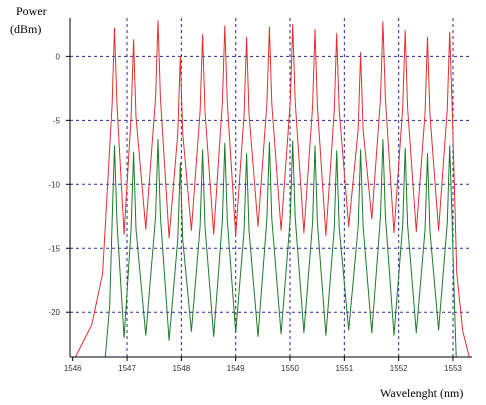 The image size is (486, 405). What do you see at coordinates (26, 29) in the screenshot?
I see `y-axis-title-line2: (dBm)` at bounding box center [26, 29].